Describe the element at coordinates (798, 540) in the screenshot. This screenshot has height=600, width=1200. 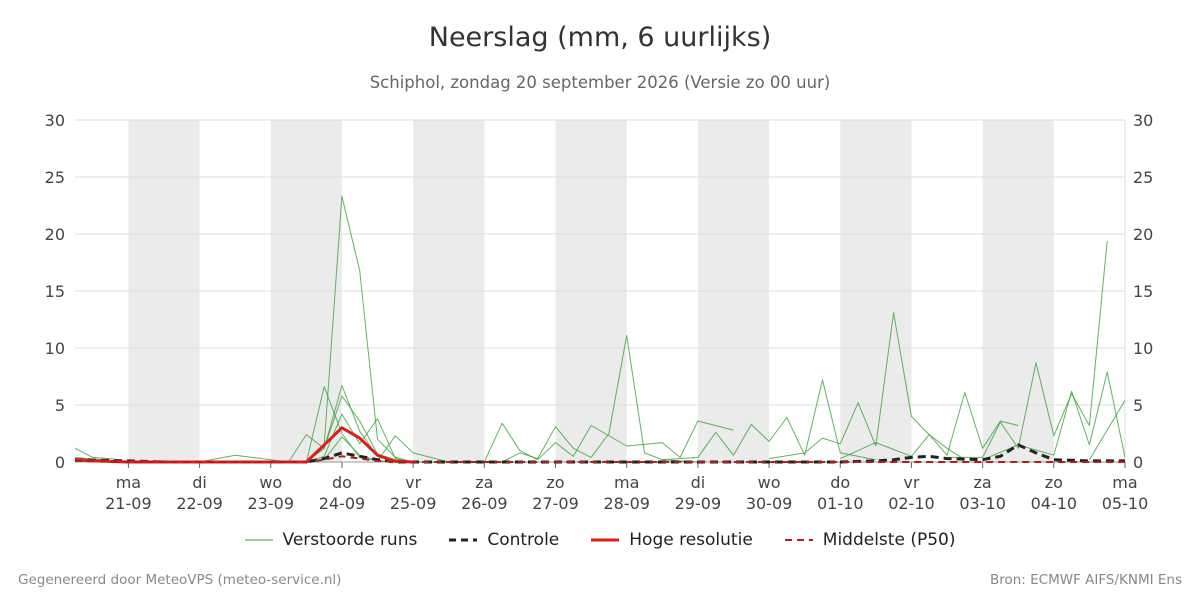
I see `legend-swatch-median` at that location.